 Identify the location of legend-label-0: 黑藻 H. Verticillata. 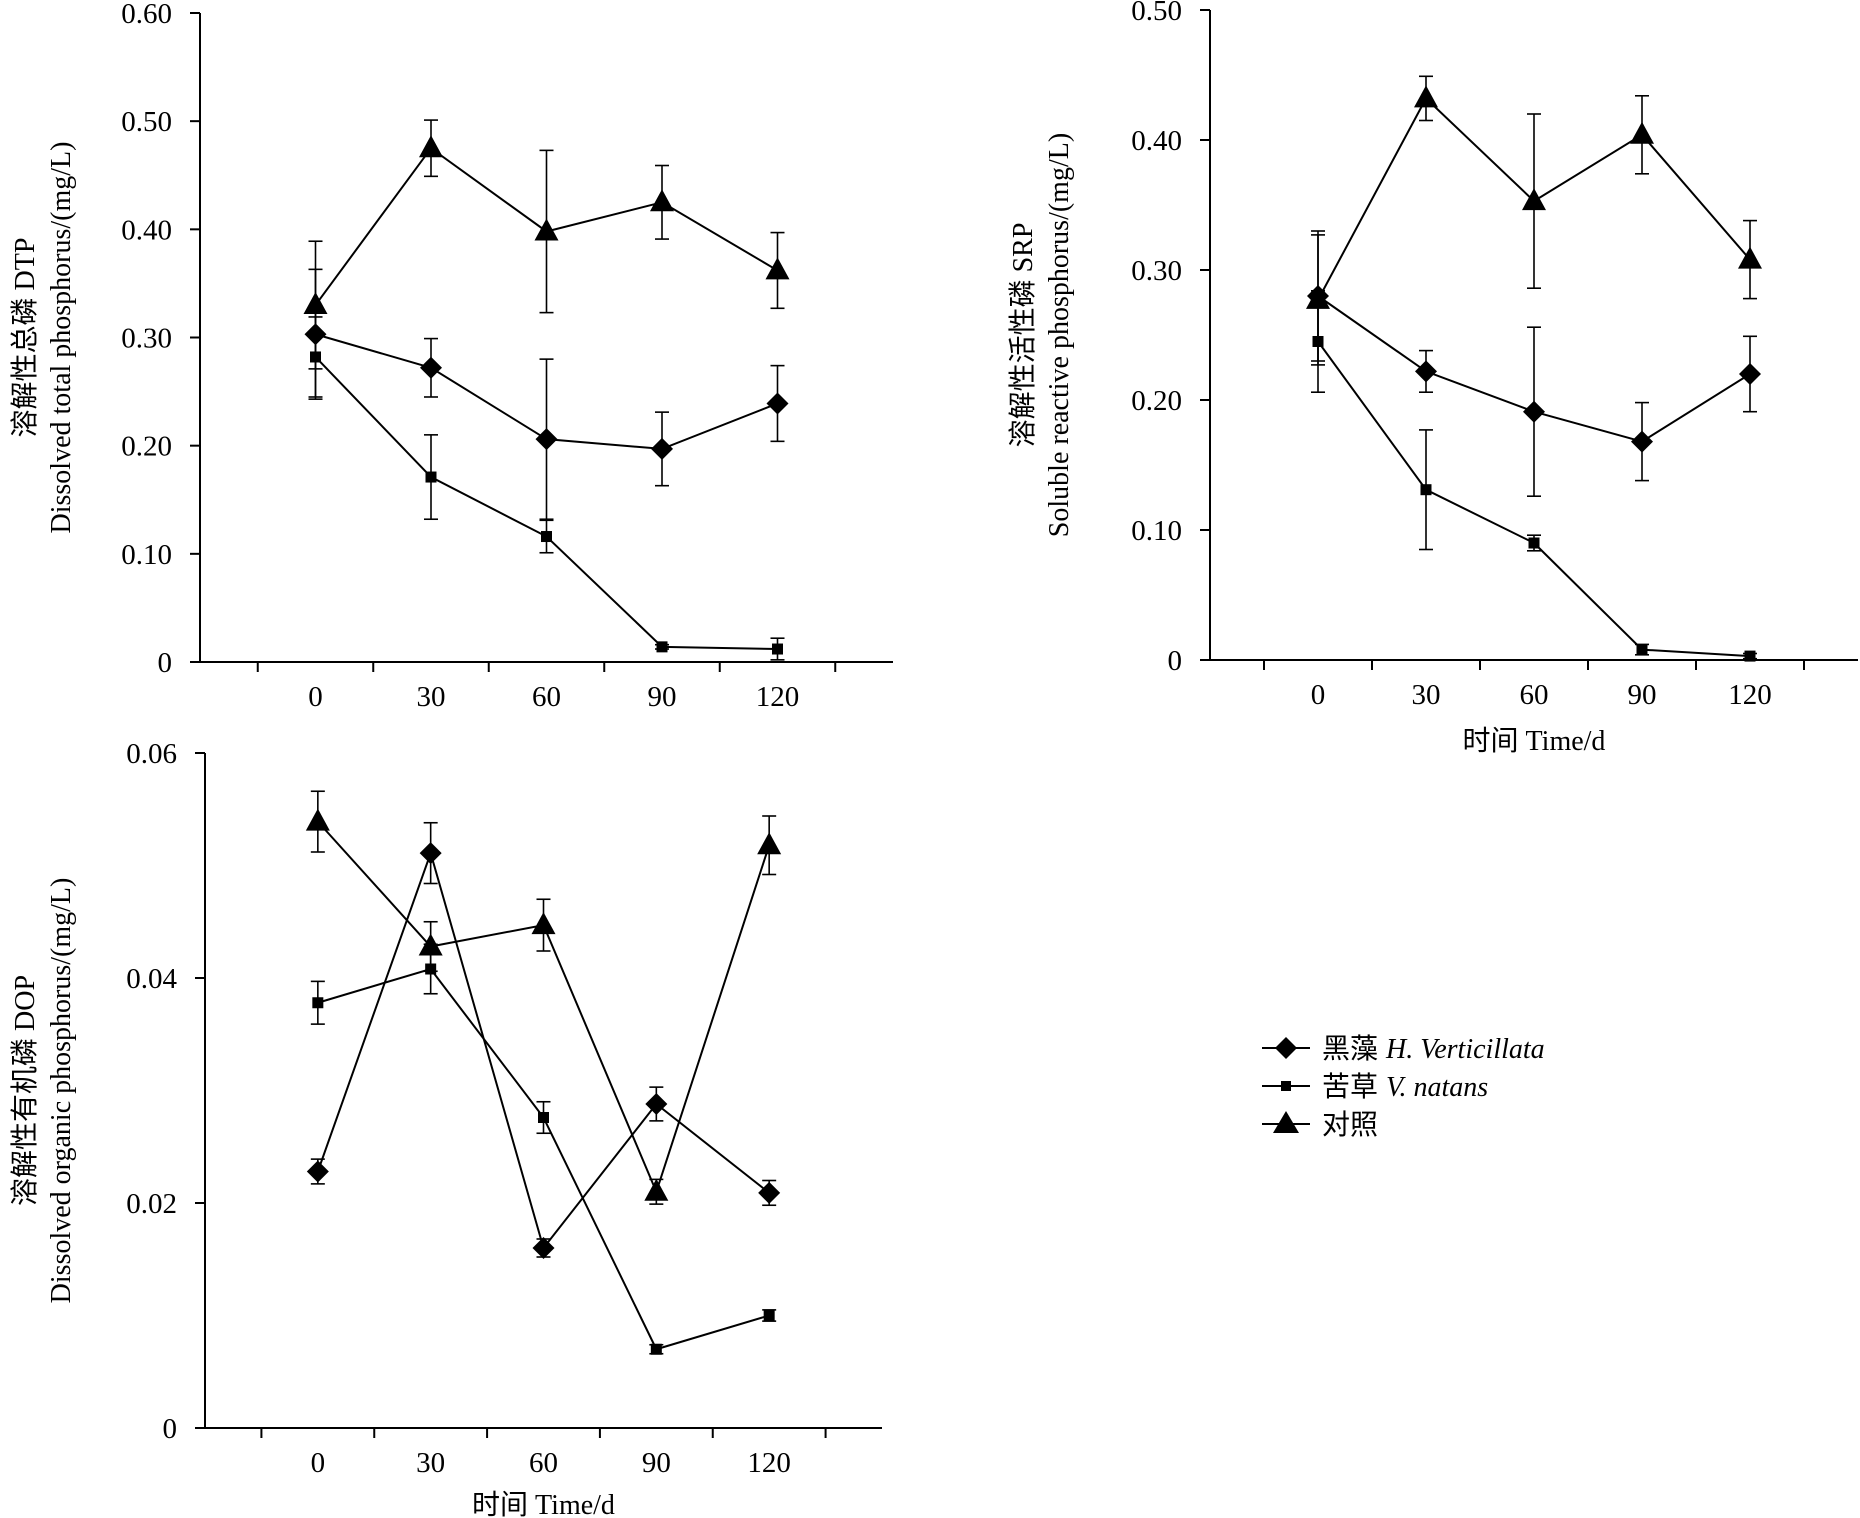
(1433, 1049).